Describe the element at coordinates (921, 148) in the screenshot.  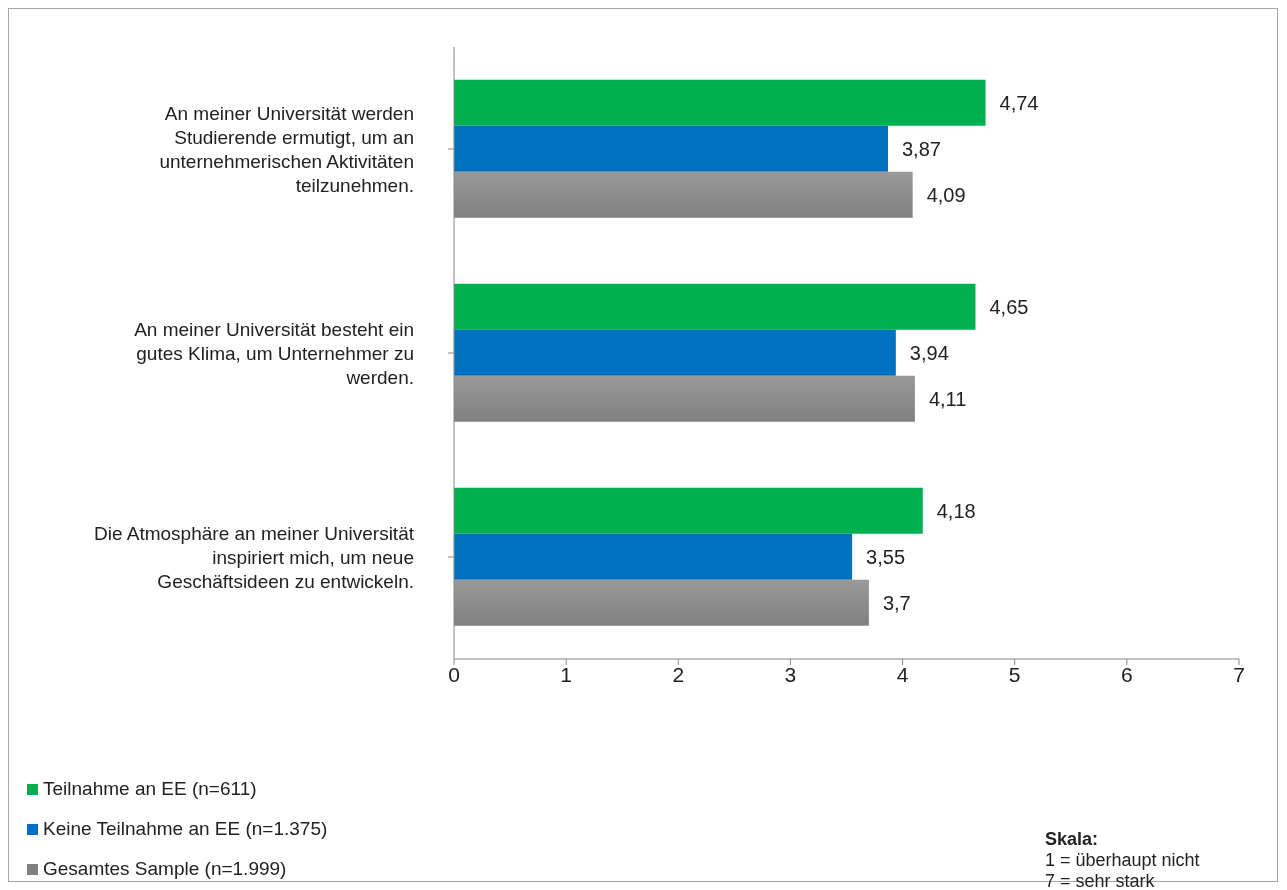
I see `data-label: 3,87` at that location.